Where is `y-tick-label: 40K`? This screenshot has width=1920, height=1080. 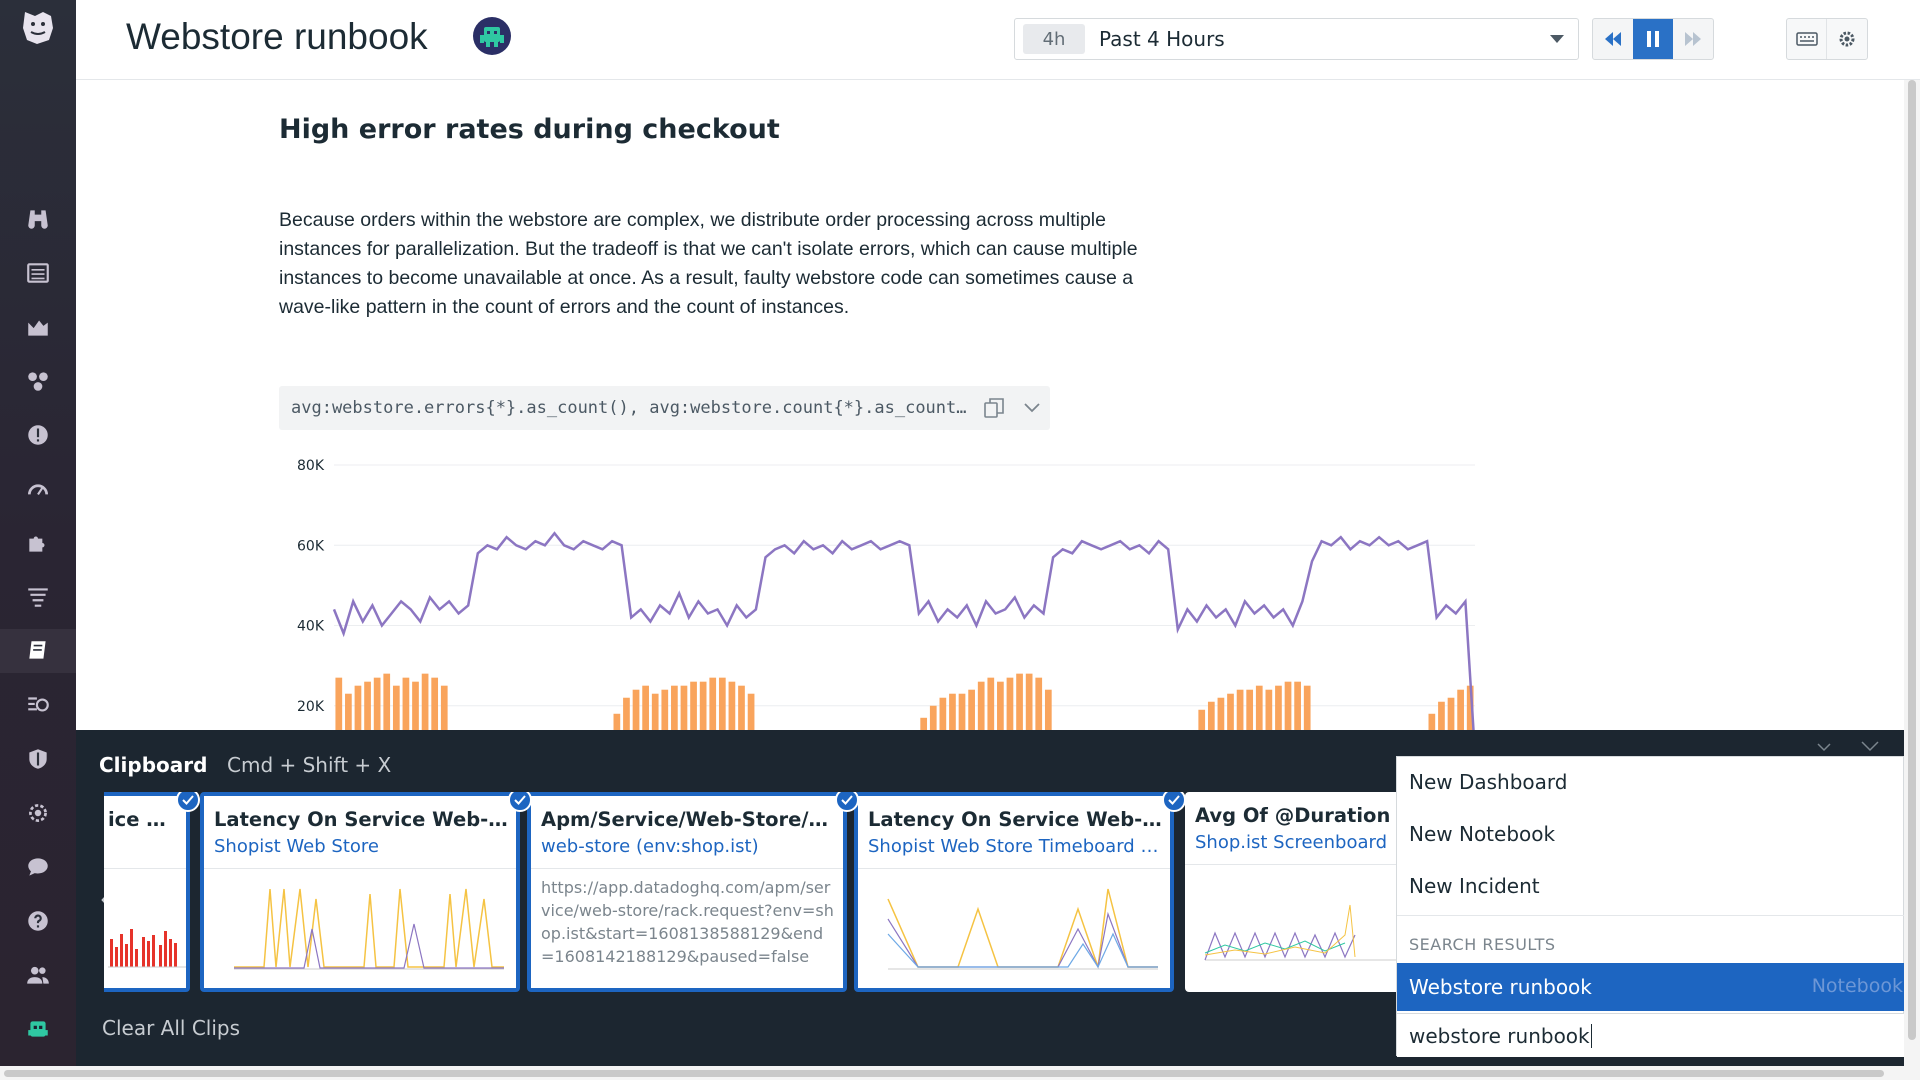
y-tick-label: 40K is located at coordinates (311, 627).